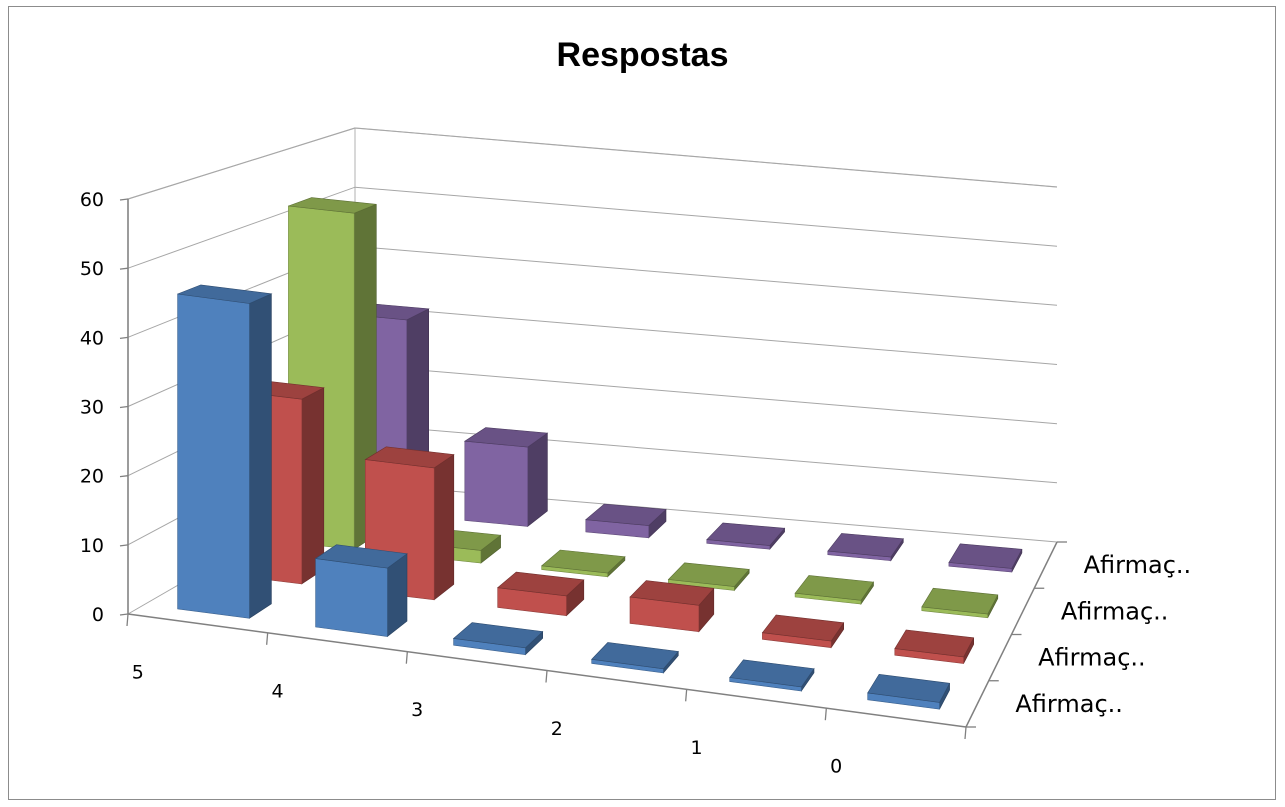 This screenshot has width=1285, height=807. What do you see at coordinates (92, 408) in the screenshot?
I see `y-tick-label: 30` at bounding box center [92, 408].